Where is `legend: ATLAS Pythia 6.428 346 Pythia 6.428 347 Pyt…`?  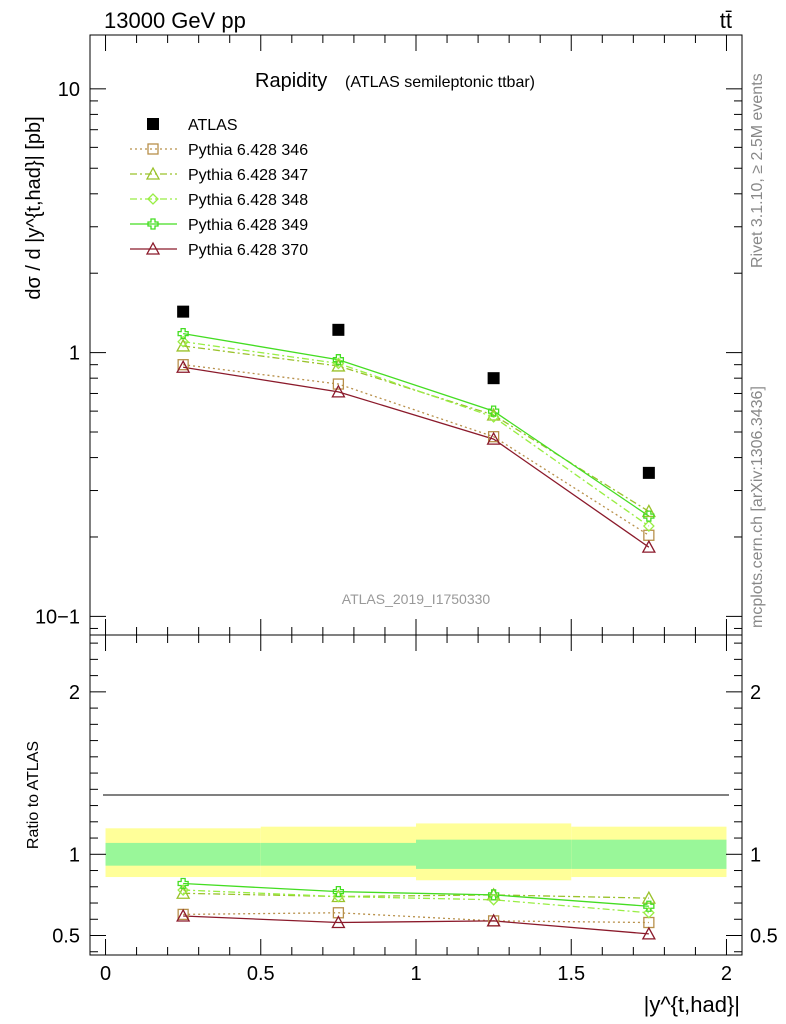
legend: ATLAS Pythia 6.428 346 Pythia 6.428 347 Pyt… is located at coordinates (219, 188).